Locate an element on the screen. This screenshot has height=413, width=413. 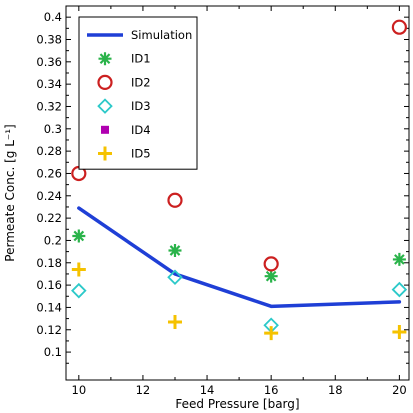
legend-entry: ID4 is located at coordinates (126, 130).